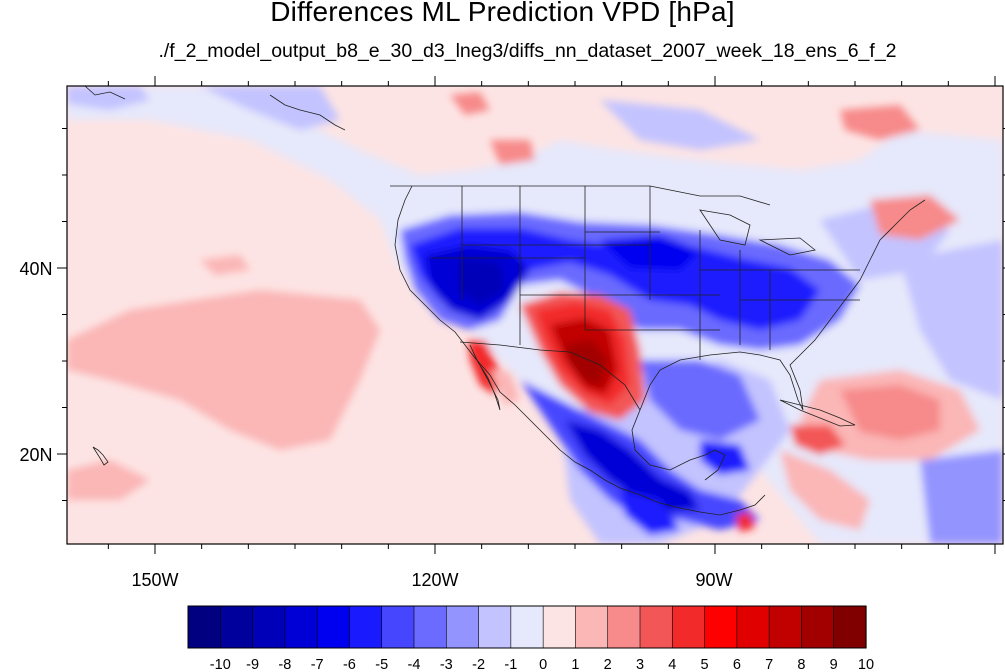 The image size is (1005, 672). I want to click on colorbar-label: -8, so click(284, 664).